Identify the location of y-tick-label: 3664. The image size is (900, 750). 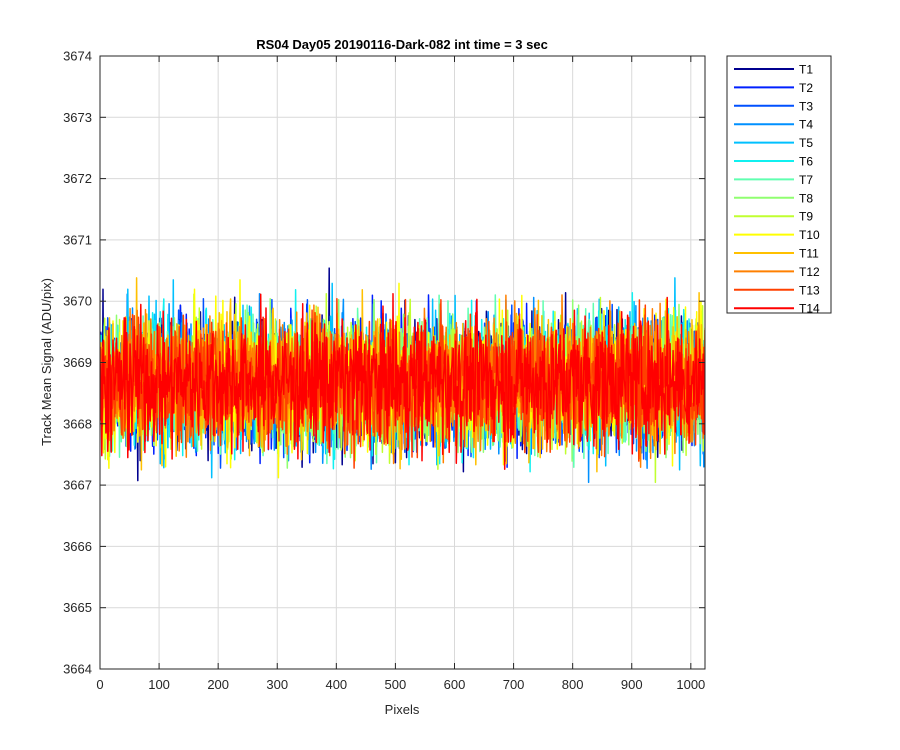
(77, 669).